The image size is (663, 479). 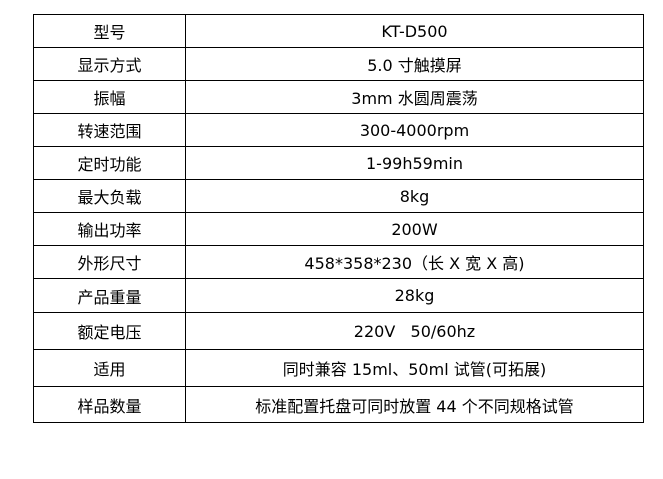 What do you see at coordinates (109, 97) in the screenshot?
I see `spec-label: 振幅` at bounding box center [109, 97].